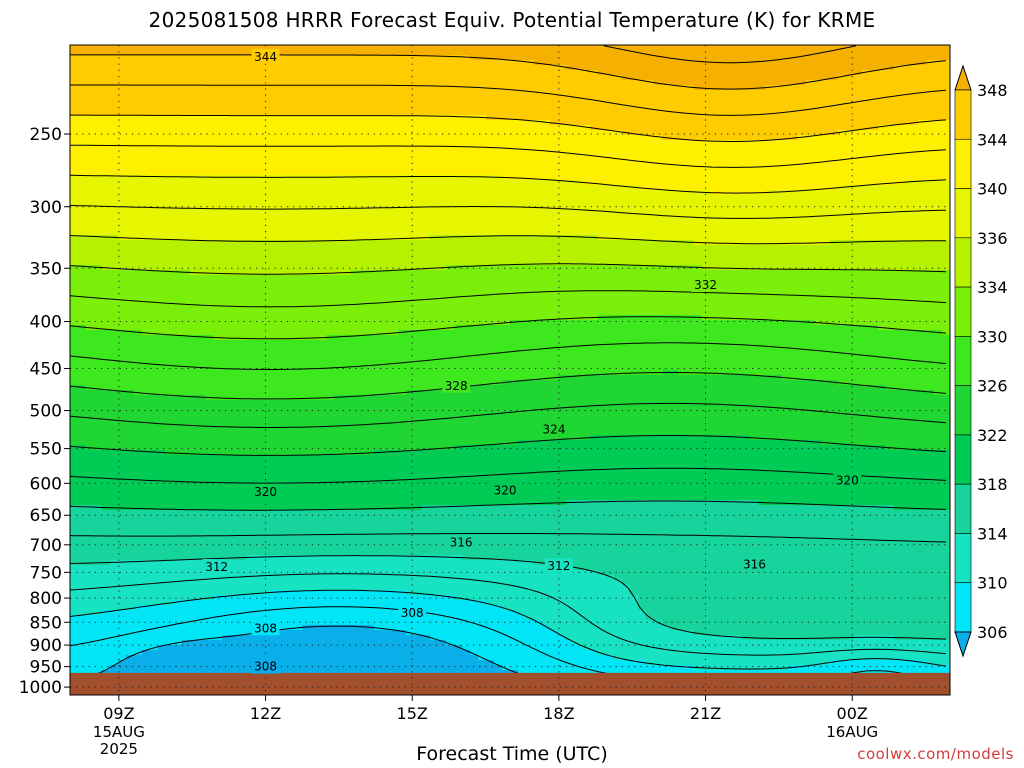  Describe the element at coordinates (46, 573) in the screenshot. I see `y-tick-label: 750` at that location.